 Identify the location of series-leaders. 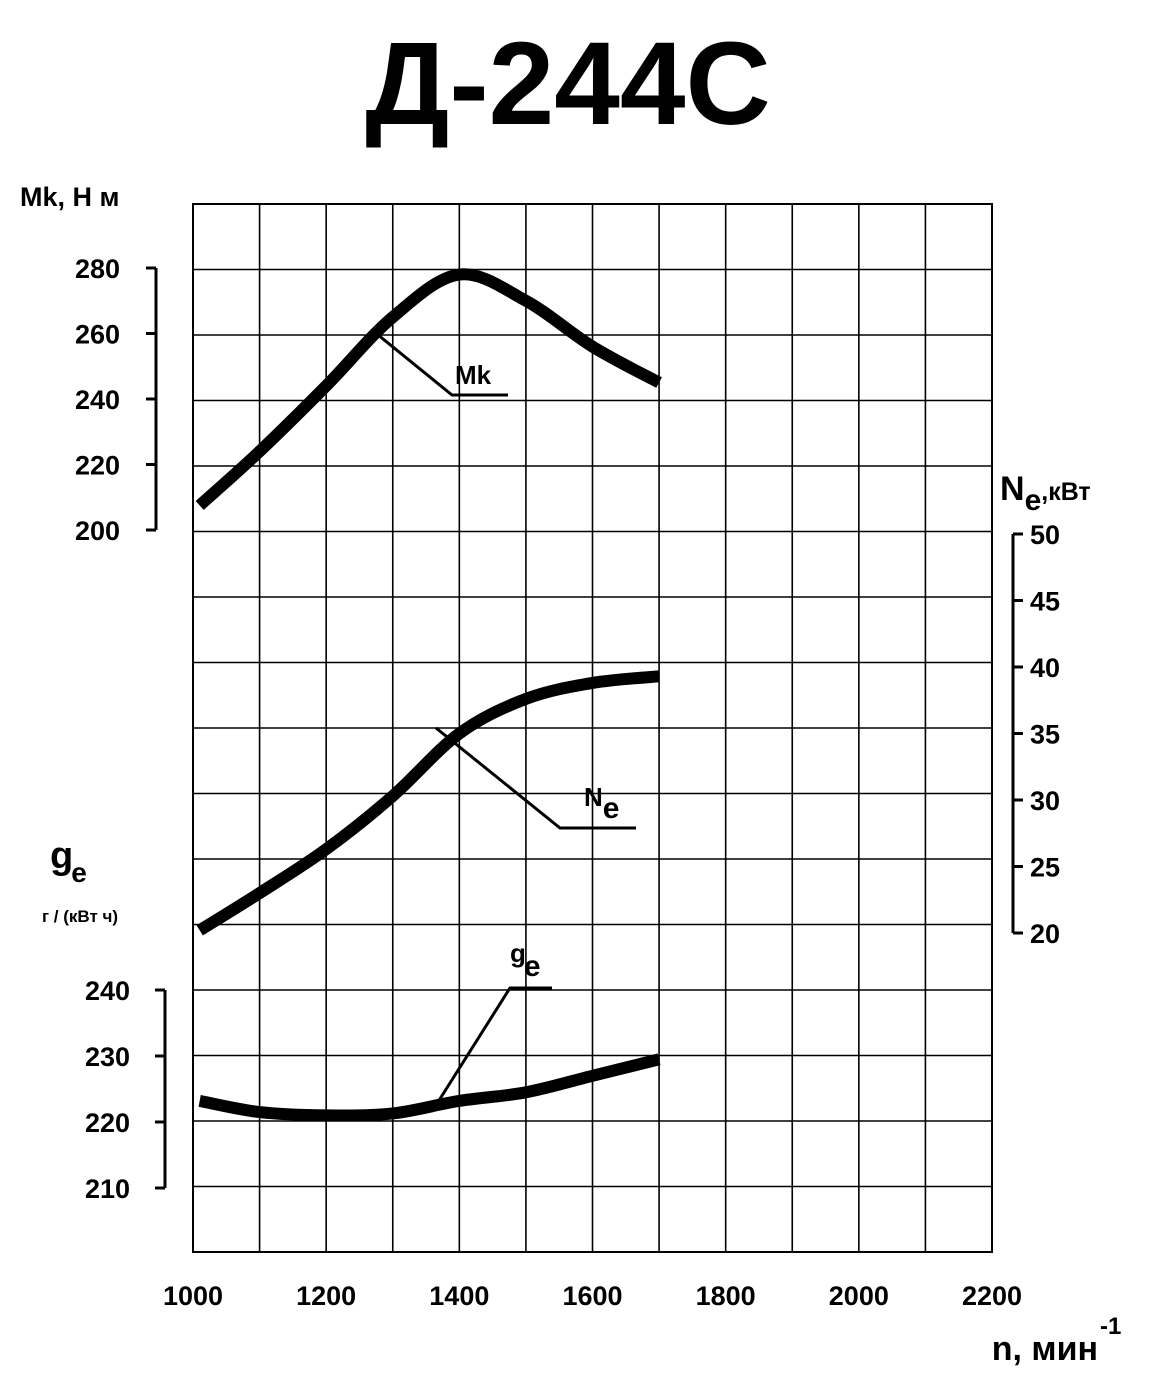
(503, 715).